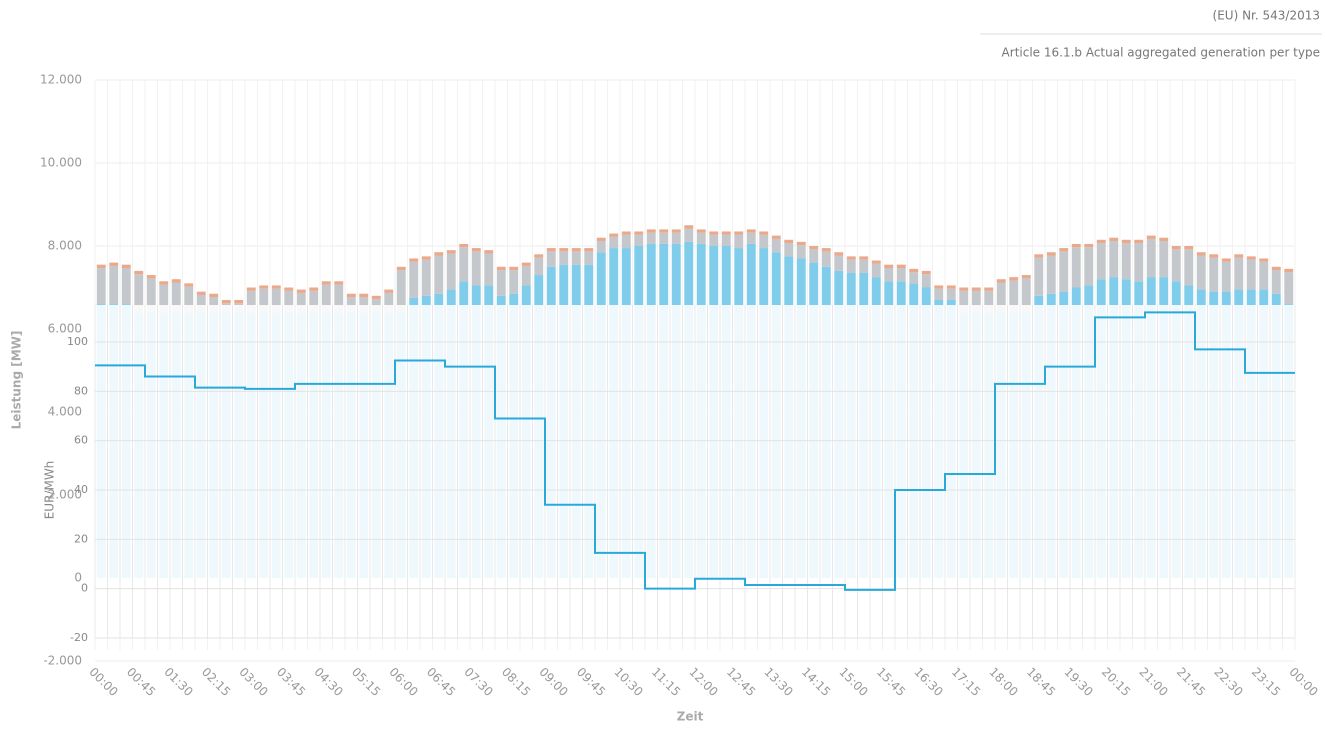  Describe the element at coordinates (79, 637) in the screenshot. I see `y2-tick-label: -20` at that location.